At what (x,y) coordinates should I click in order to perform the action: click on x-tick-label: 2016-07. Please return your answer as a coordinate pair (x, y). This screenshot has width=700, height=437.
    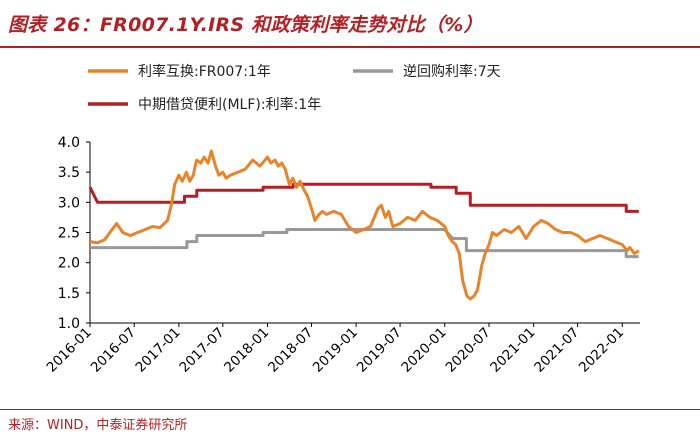
    Looking at the image, I should click on (113, 350).